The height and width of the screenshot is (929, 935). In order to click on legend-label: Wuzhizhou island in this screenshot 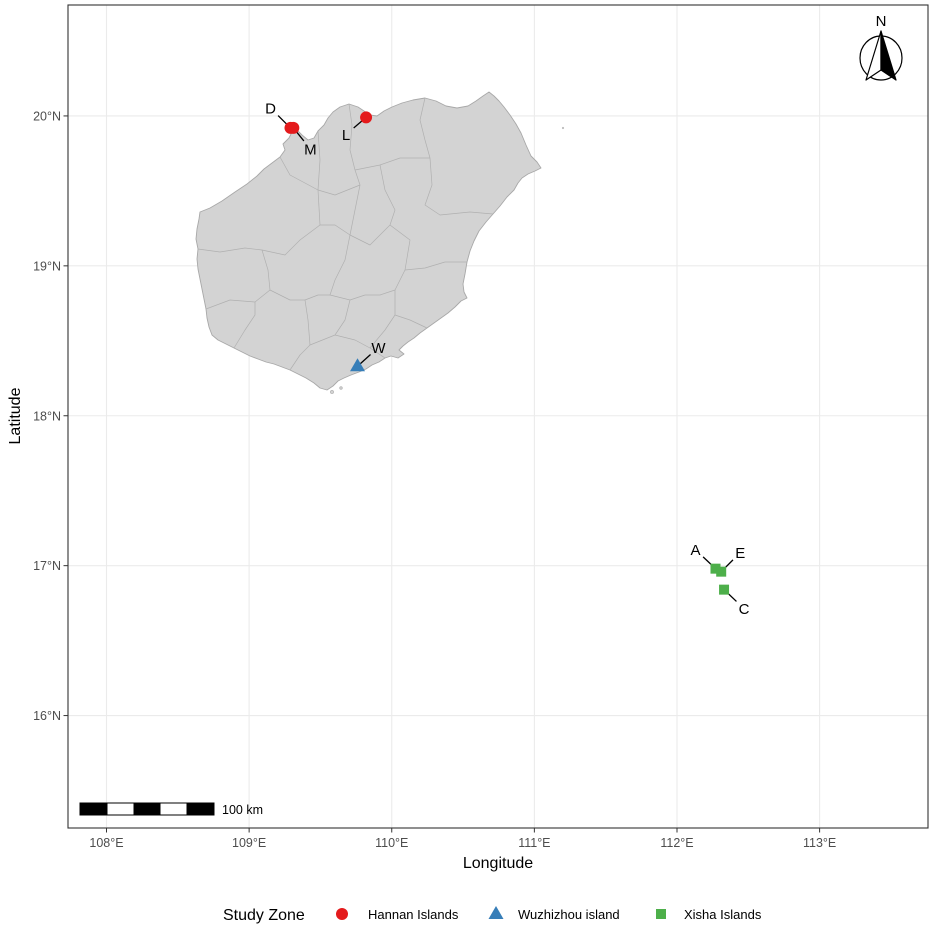, I will do `click(569, 914)`.